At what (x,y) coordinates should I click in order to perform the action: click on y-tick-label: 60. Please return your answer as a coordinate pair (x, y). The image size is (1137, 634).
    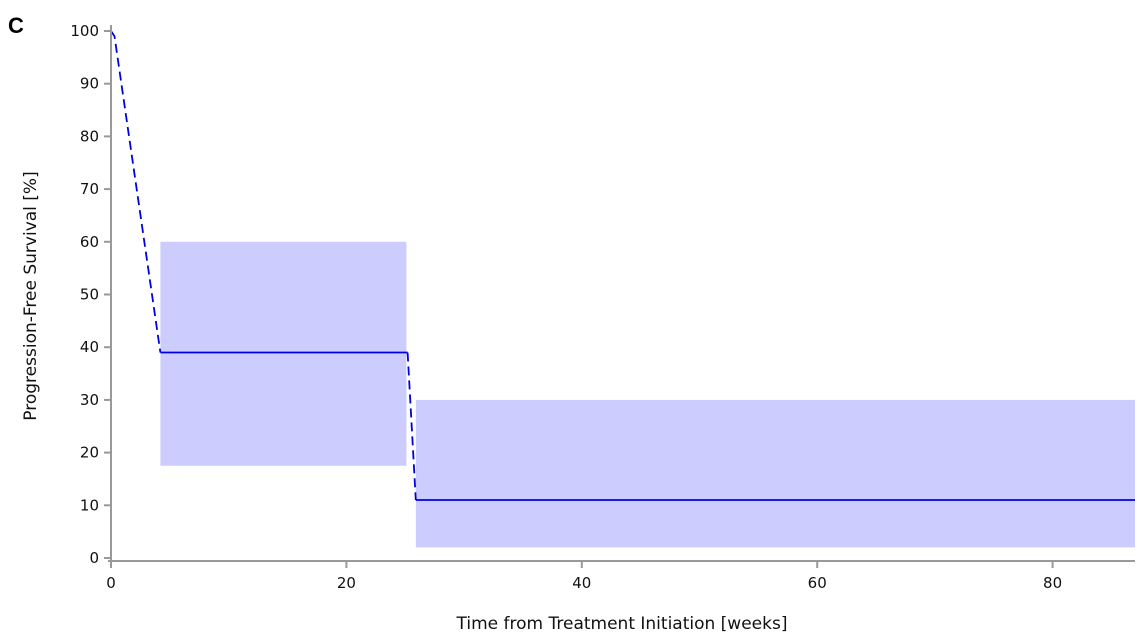
    Looking at the image, I should click on (89, 242).